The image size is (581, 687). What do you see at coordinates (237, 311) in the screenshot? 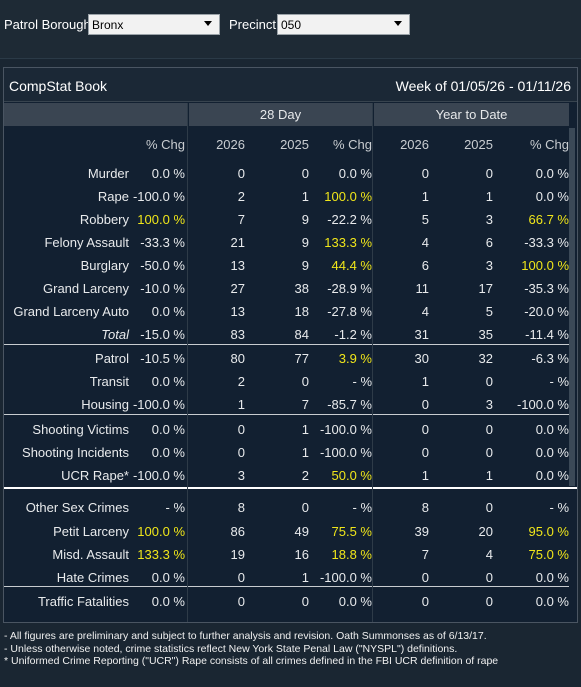
I see `table-cell: 13` at bounding box center [237, 311].